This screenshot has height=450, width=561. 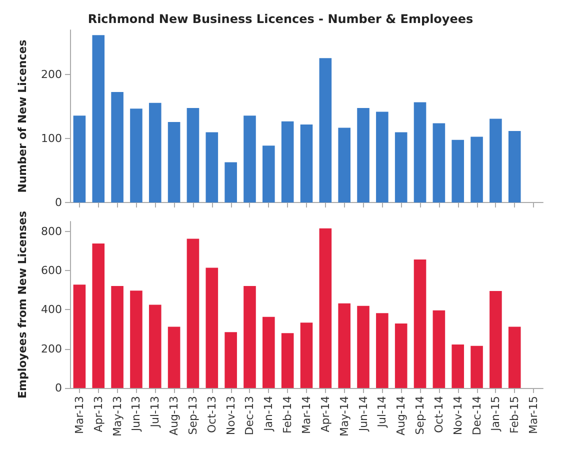 I want to click on x-tick-label: Mar-13, so click(x=79, y=415).